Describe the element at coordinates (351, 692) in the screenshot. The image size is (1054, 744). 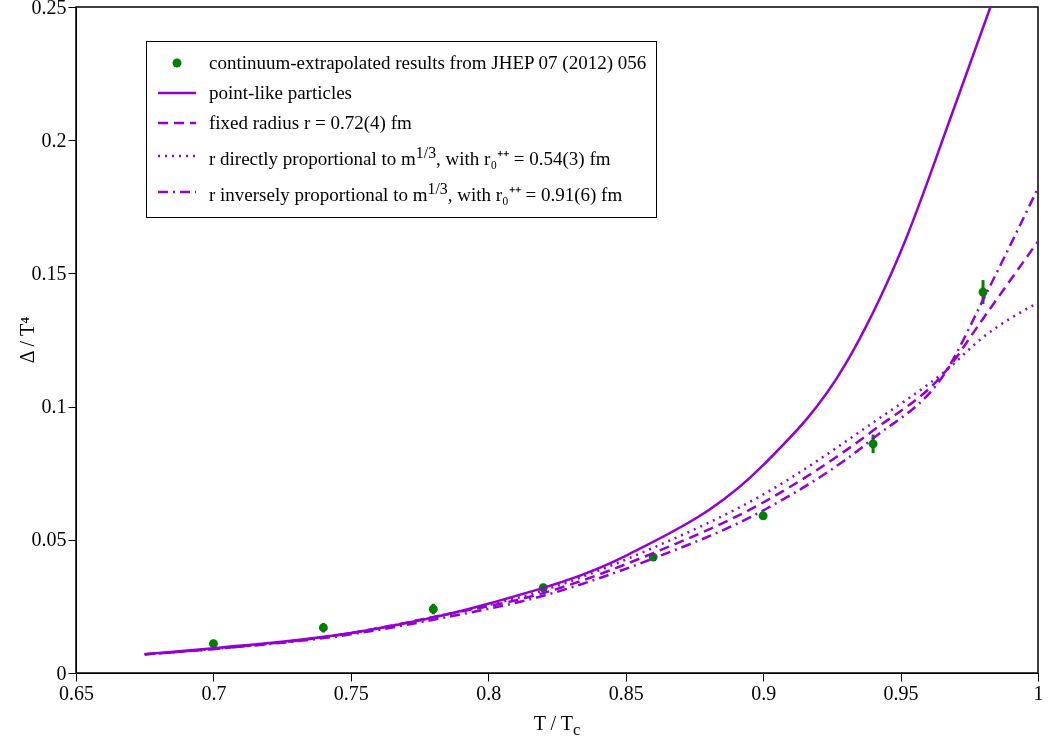
I see `x-tick-label: 0.75` at that location.